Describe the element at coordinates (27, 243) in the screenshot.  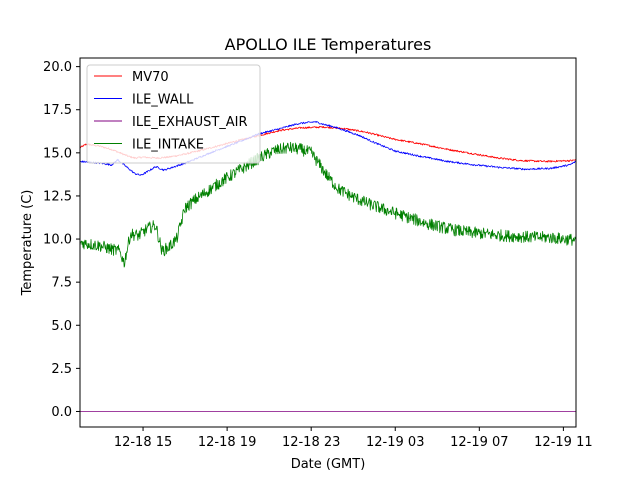
I see `y-axis-label: Temperature (C)` at that location.